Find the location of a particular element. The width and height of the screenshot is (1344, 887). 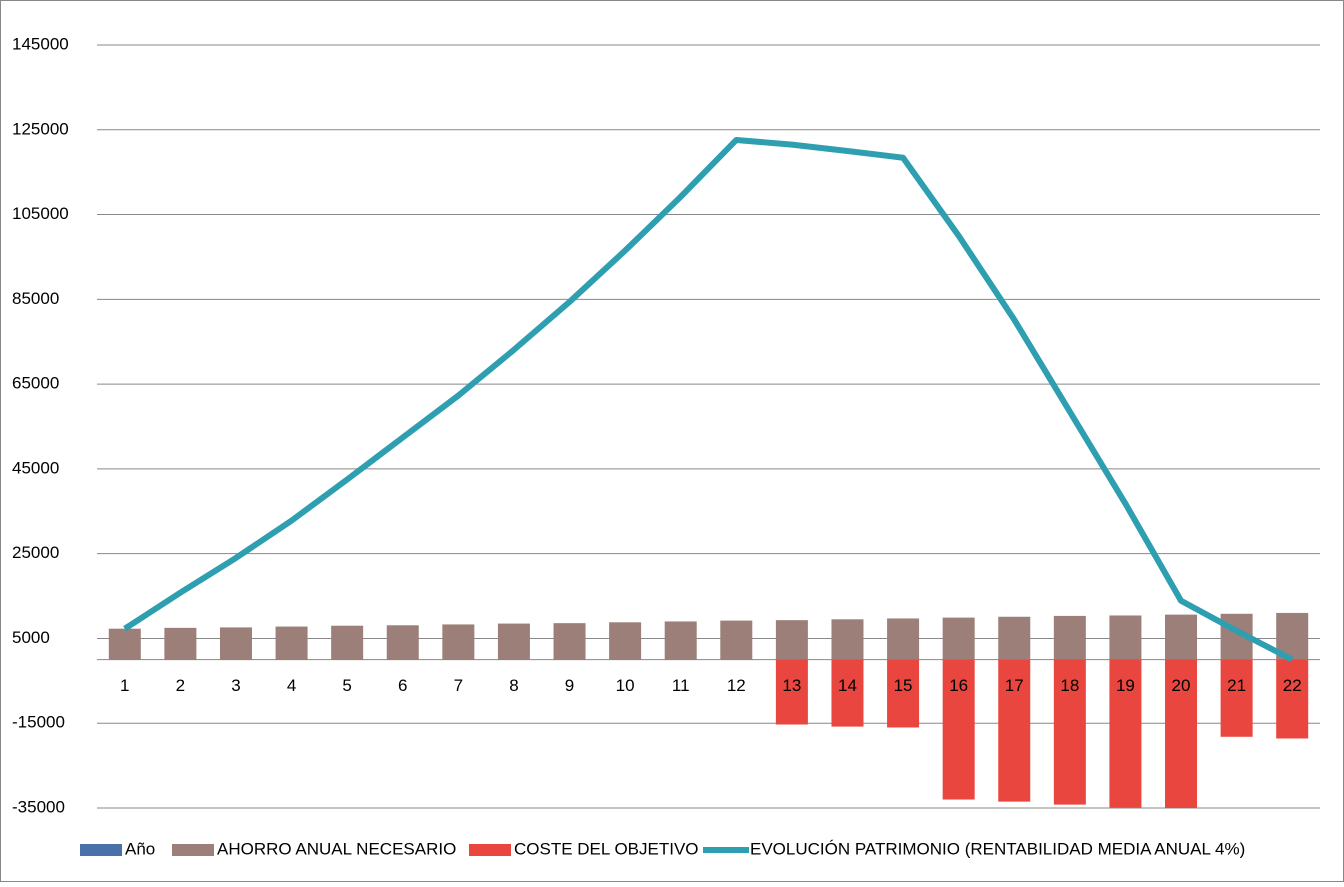

x-tick-label: 4 is located at coordinates (291, 685).